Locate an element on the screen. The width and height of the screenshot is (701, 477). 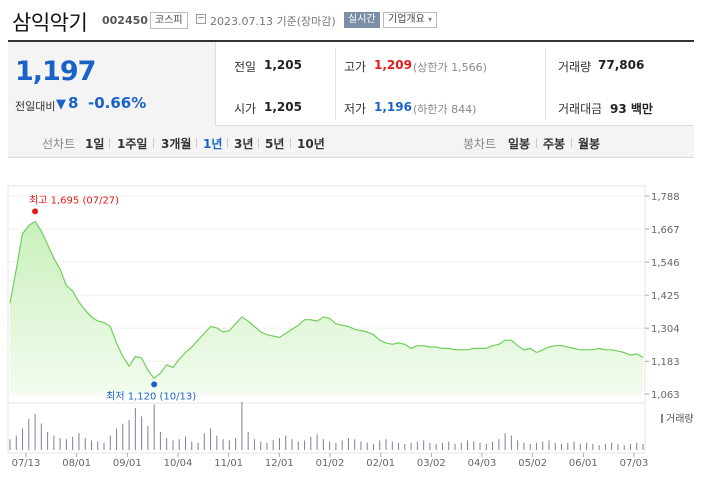
current-price: 1,197 is located at coordinates (55, 71).